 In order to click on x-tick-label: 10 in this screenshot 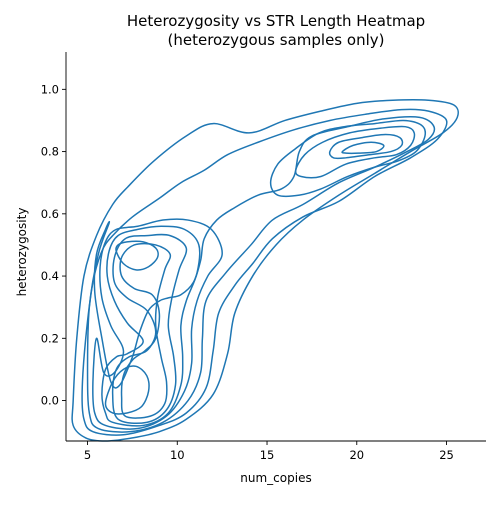, I will do `click(177, 455)`.